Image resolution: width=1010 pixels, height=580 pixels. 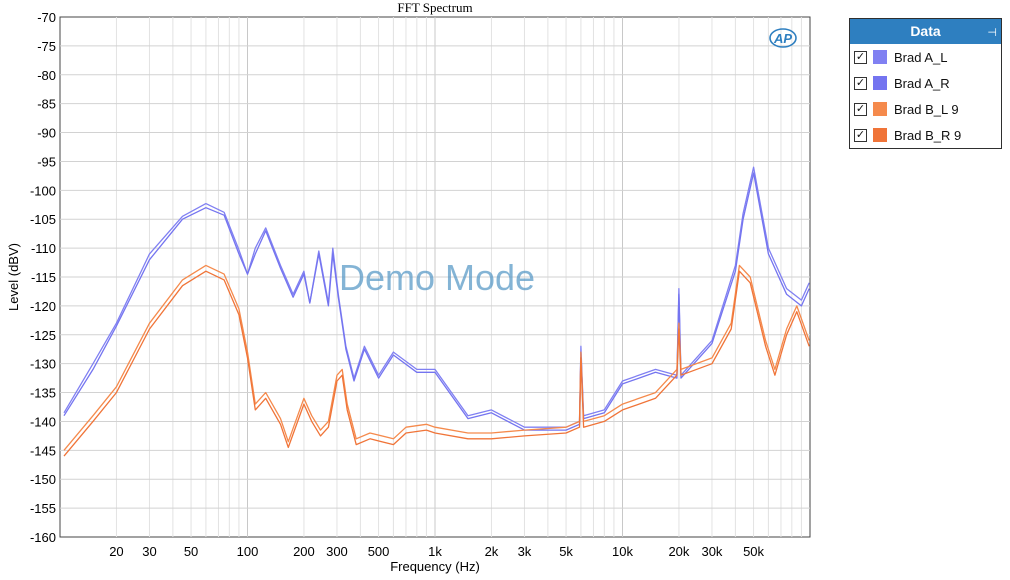 I want to click on legend-item-label: Brad B_L 9, so click(x=926, y=109).